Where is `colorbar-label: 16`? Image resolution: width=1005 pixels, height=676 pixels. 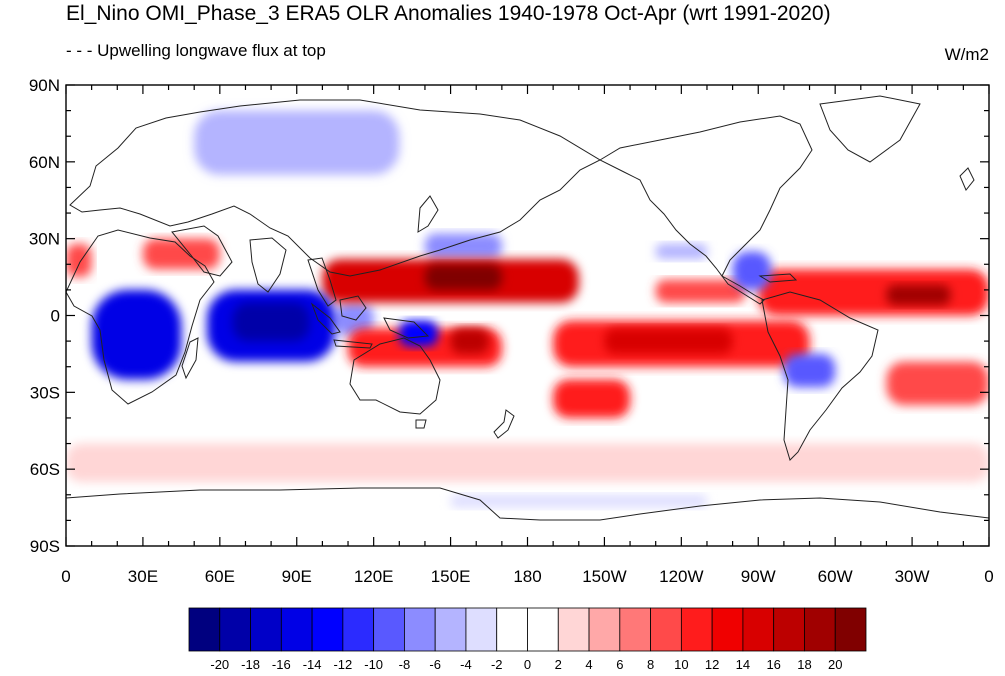
colorbar-label: 16 is located at coordinates (773, 664).